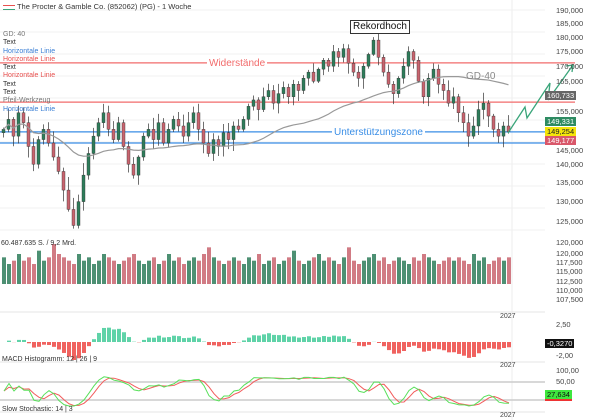  Describe the element at coordinates (565, 381) in the screenshot. I see `stoch-tick-label: 50,00` at that location.